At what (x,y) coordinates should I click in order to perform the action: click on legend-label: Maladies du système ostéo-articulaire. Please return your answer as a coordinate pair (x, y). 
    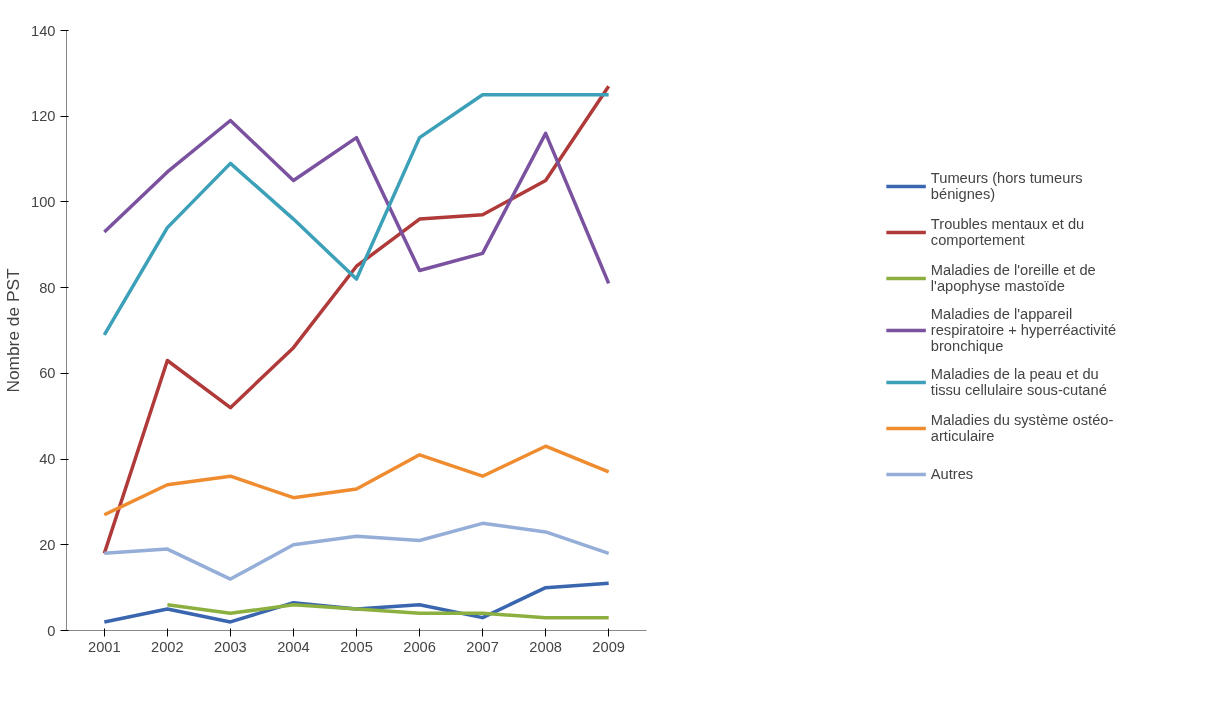
    Looking at the image, I should click on (1022, 428).